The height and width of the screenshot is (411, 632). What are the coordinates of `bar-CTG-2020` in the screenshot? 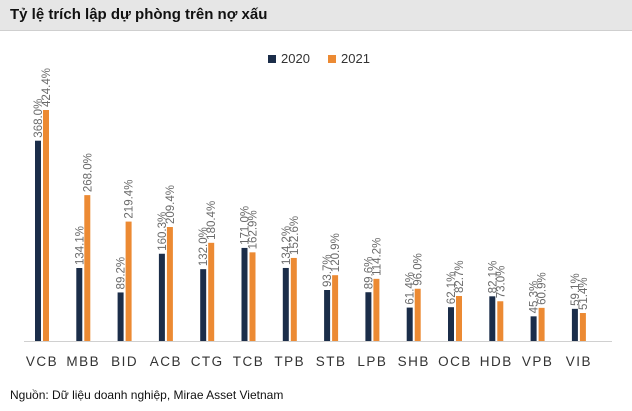 It's located at (203, 305).